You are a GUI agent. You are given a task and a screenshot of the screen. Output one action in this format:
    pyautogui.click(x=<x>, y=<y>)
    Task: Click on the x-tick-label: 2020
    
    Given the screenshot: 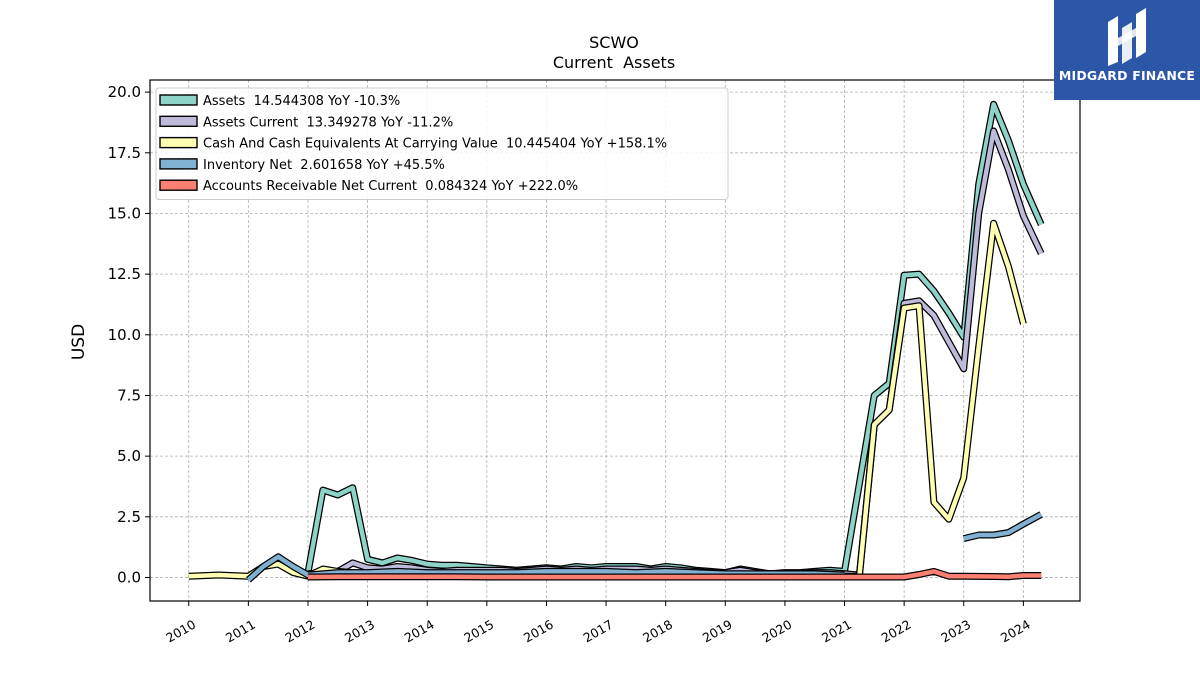 What is the action you would take?
    pyautogui.click(x=776, y=631)
    